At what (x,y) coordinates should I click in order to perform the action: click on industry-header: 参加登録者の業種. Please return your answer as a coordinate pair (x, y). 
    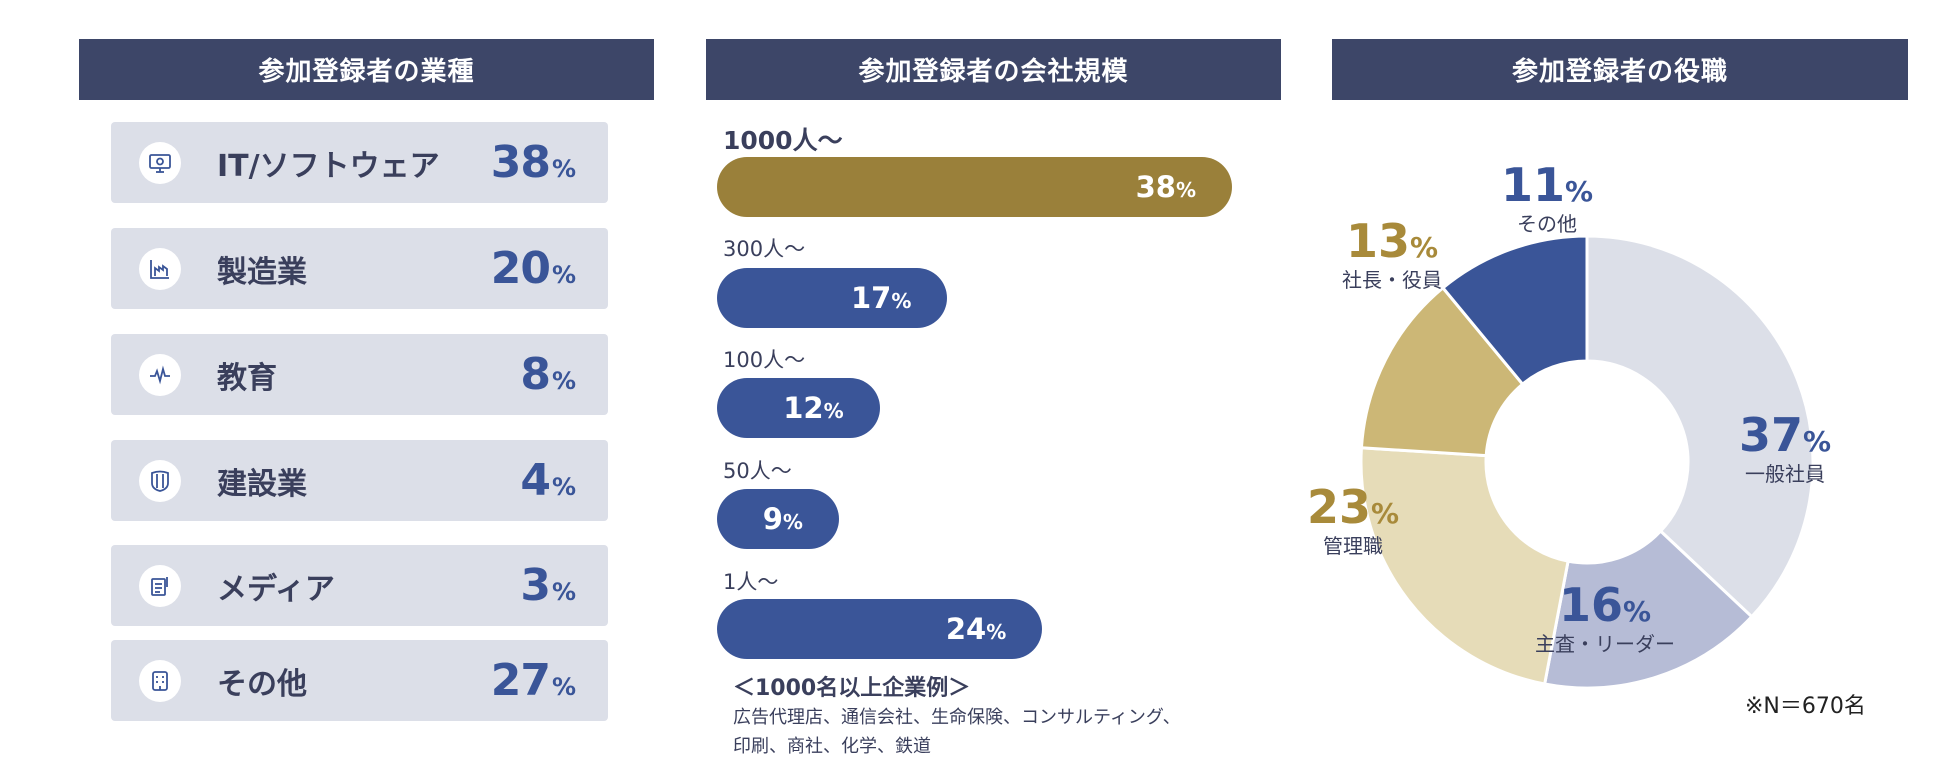
    Looking at the image, I should click on (366, 69).